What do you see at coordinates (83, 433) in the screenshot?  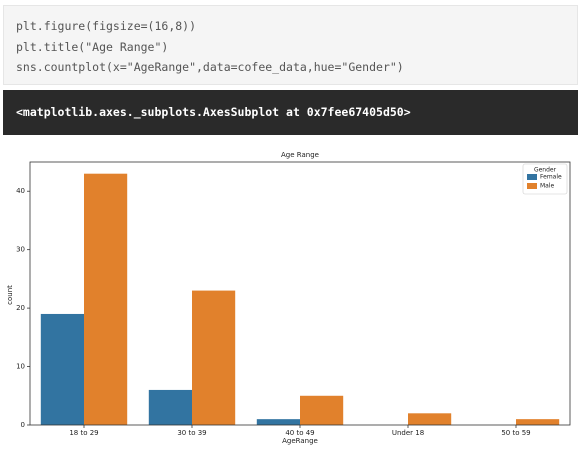 I see `x-tick-label: 18 to 29` at bounding box center [83, 433].